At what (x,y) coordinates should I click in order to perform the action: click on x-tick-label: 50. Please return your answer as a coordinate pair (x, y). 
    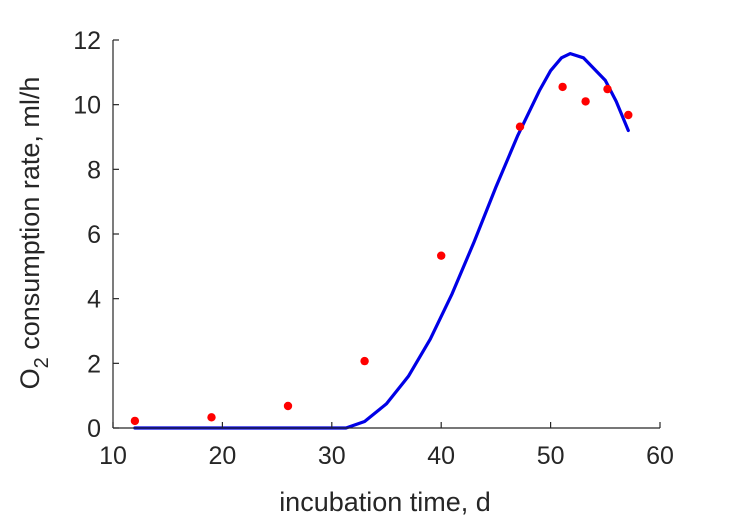
    Looking at the image, I should click on (551, 456).